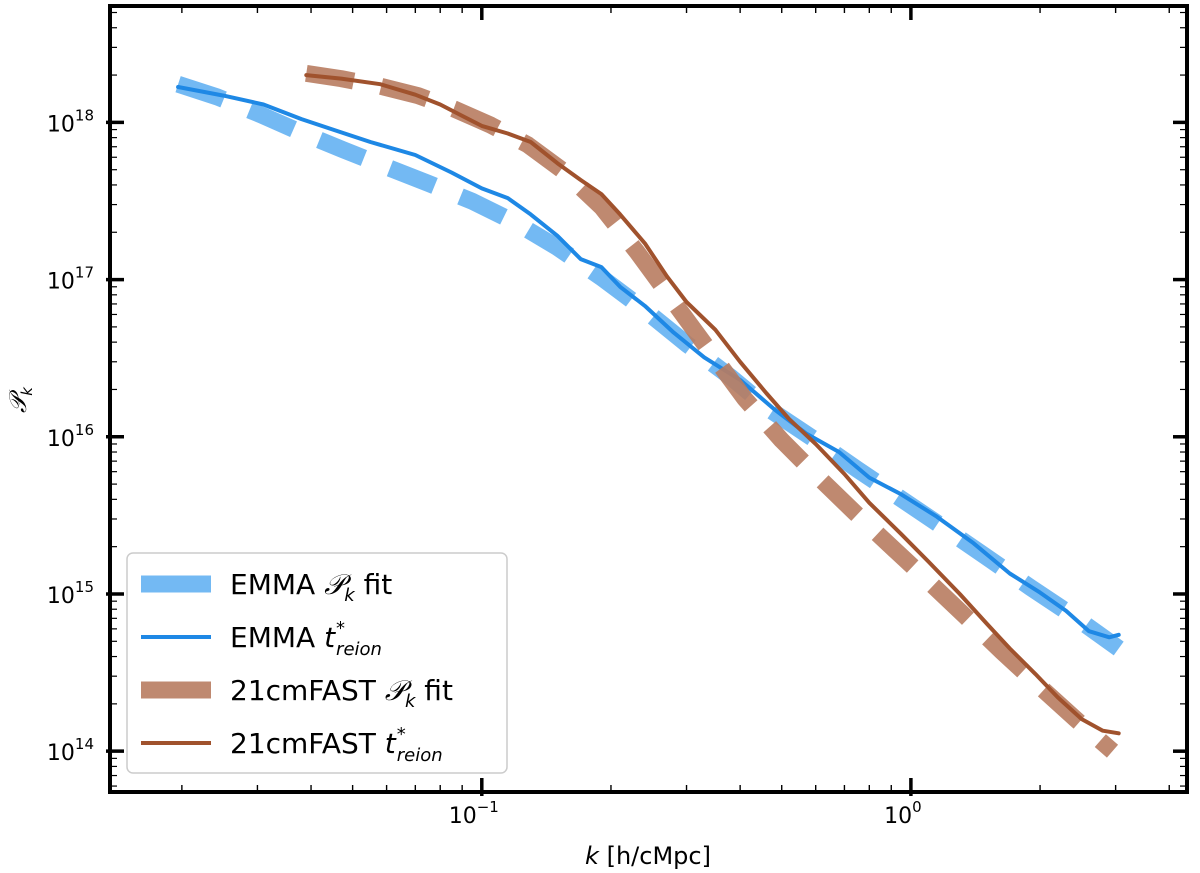  I want to click on y-tick-label: 1015, so click(70, 593).